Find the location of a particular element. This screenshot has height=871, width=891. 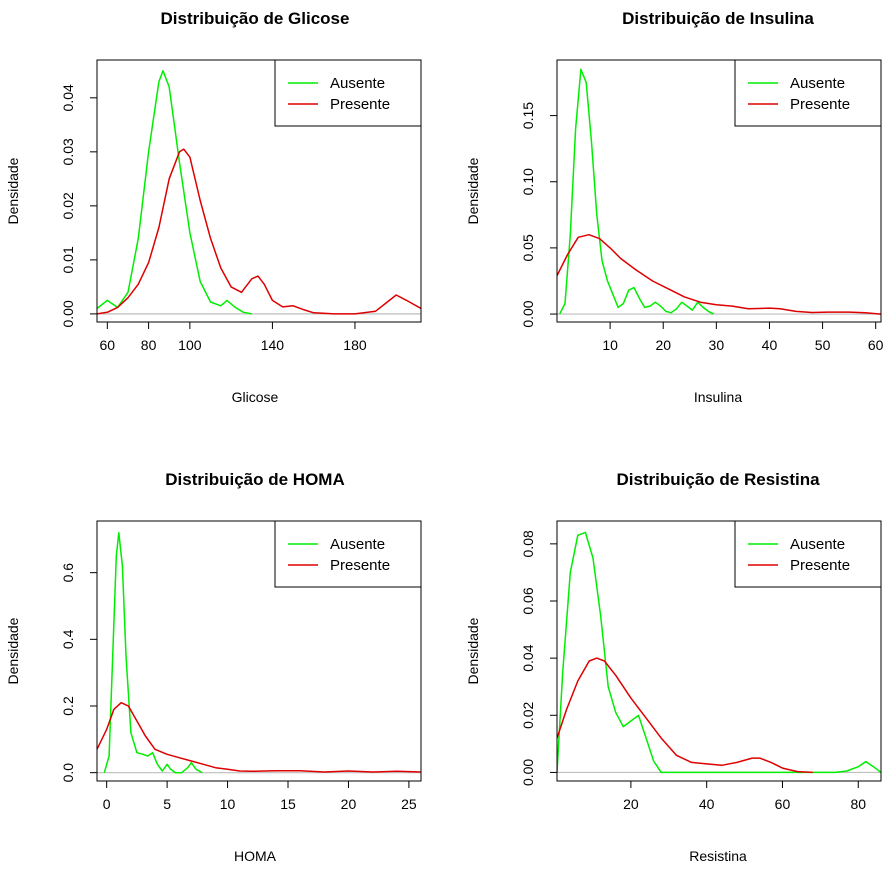

x-tick-label: 30 is located at coordinates (717, 345).